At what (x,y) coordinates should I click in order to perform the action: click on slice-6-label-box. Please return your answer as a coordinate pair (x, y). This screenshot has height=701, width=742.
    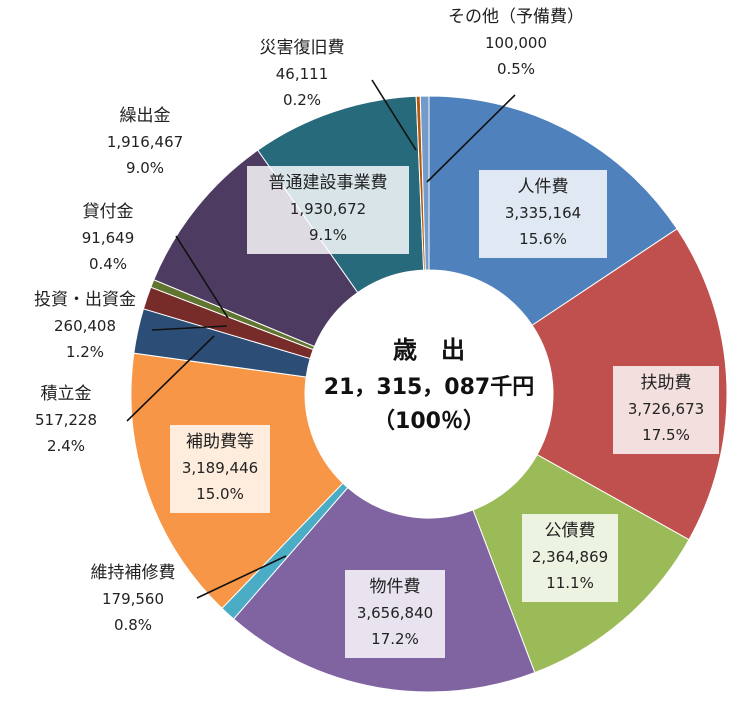
    Looking at the image, I should click on (220, 469).